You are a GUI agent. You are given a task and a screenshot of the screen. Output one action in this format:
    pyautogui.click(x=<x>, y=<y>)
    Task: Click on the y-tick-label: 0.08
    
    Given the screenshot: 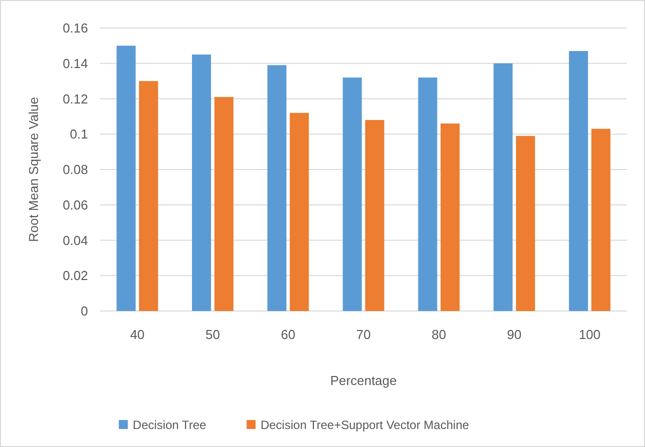 What is the action you would take?
    pyautogui.click(x=75, y=170)
    